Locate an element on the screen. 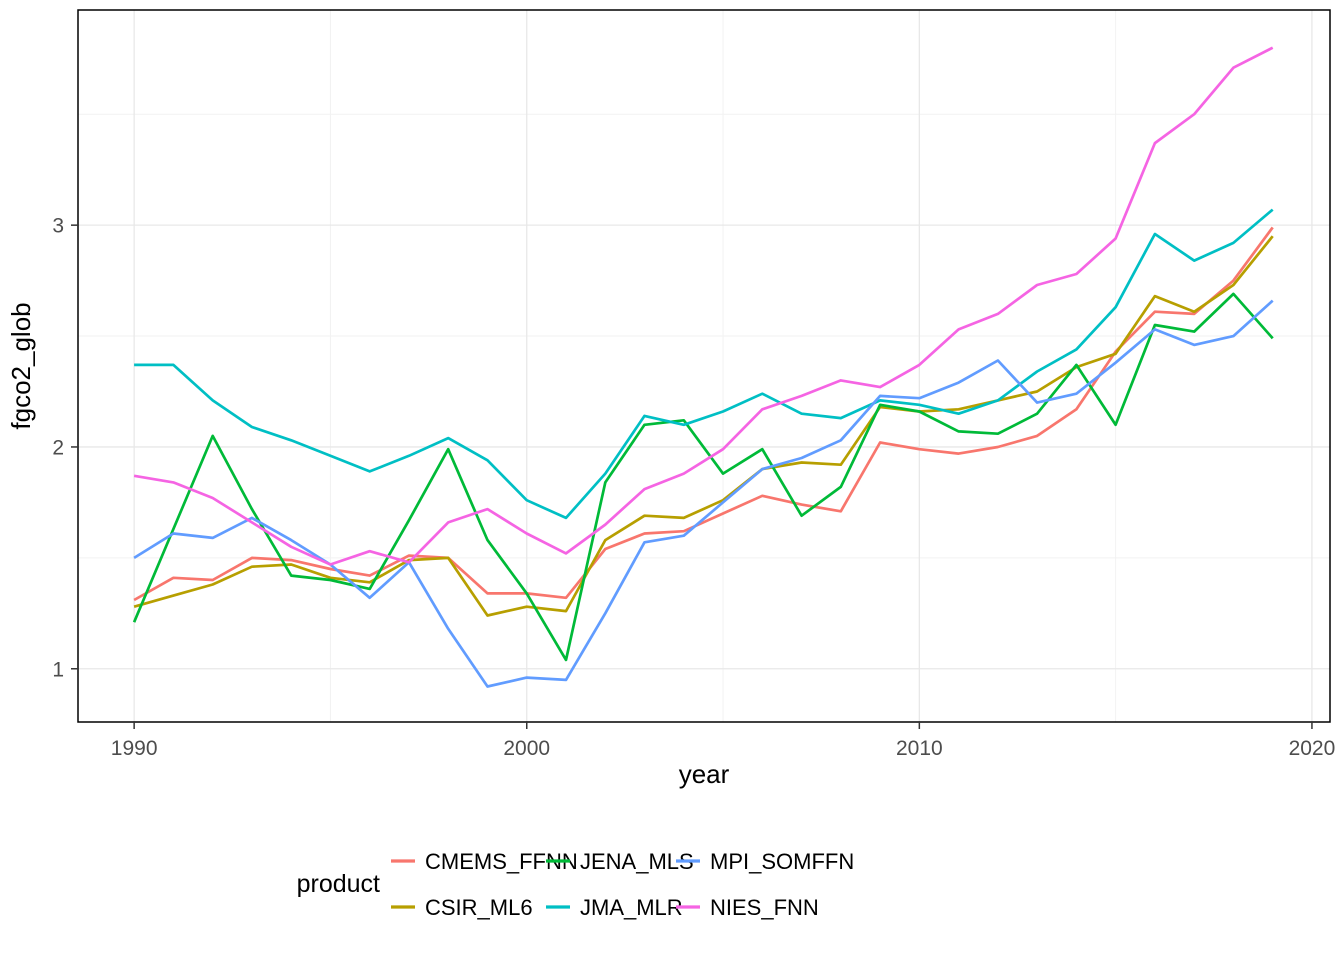 This screenshot has width=1344, height=965. x-tick-label: 2010 is located at coordinates (919, 748).